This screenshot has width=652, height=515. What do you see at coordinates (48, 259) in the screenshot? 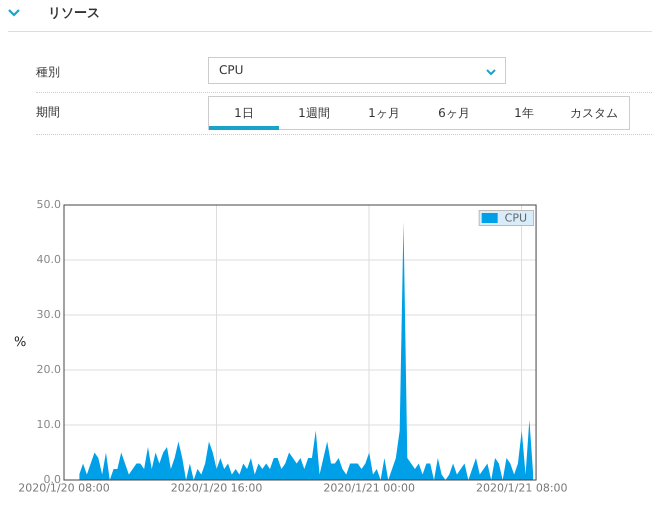
I see `y-tick-label: 40.0` at bounding box center [48, 259].